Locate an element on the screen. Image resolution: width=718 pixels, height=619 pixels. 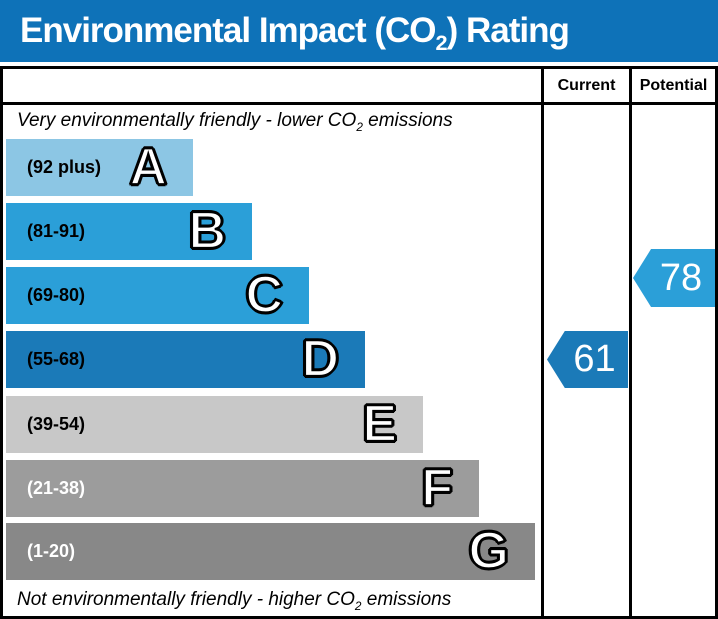
top-caption-text: Very environmentally friendly - lower CO is located at coordinates (187, 120).